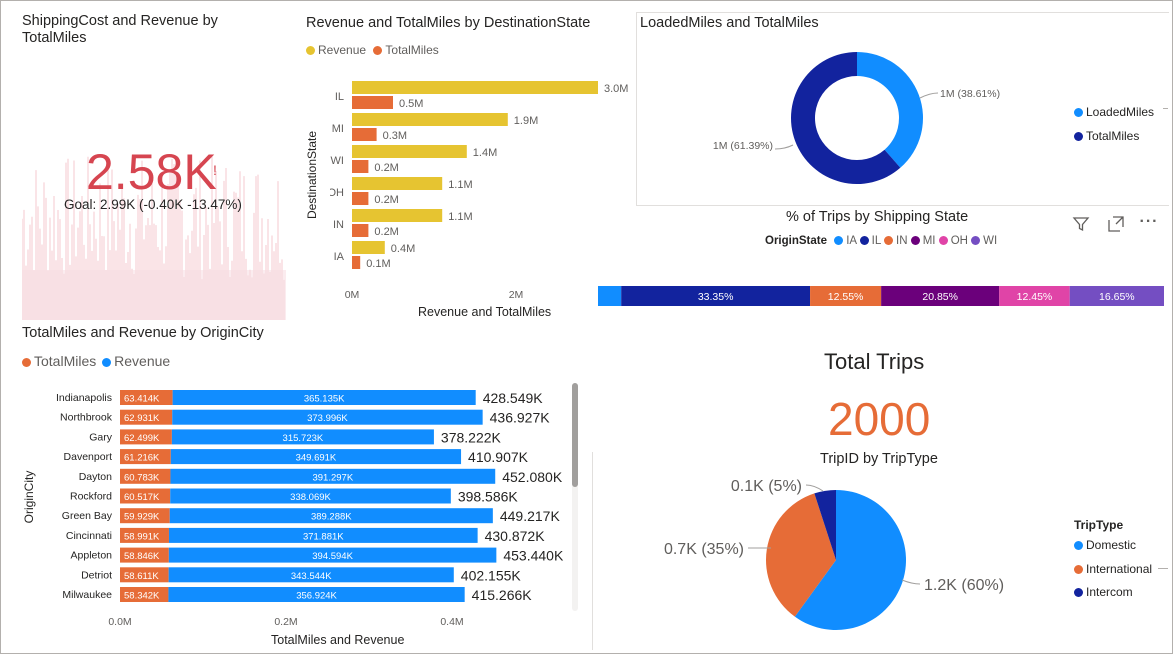 The width and height of the screenshot is (1173, 654). I want to click on scrollbar-thumb, so click(575, 435).